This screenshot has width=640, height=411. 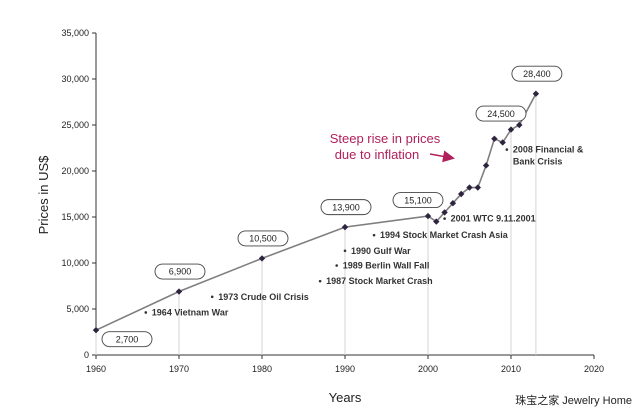 I want to click on y-tick-label: 30,000, so click(x=75, y=79).